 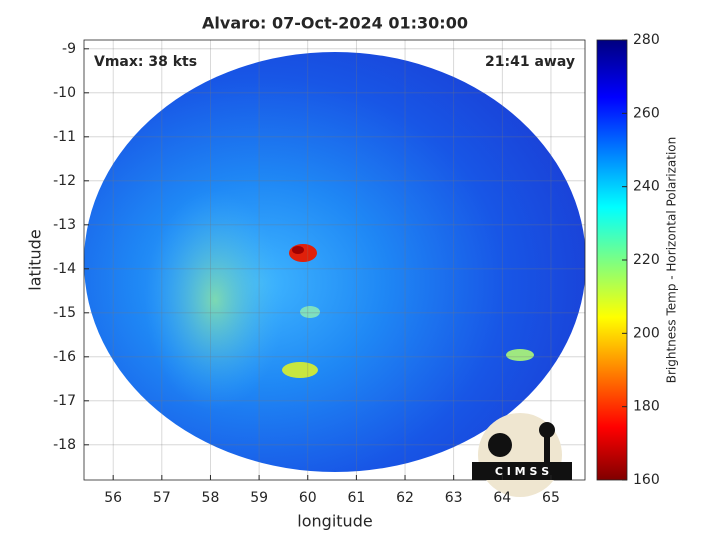 I want to click on logo-text: C I M S S, so click(x=522, y=471).